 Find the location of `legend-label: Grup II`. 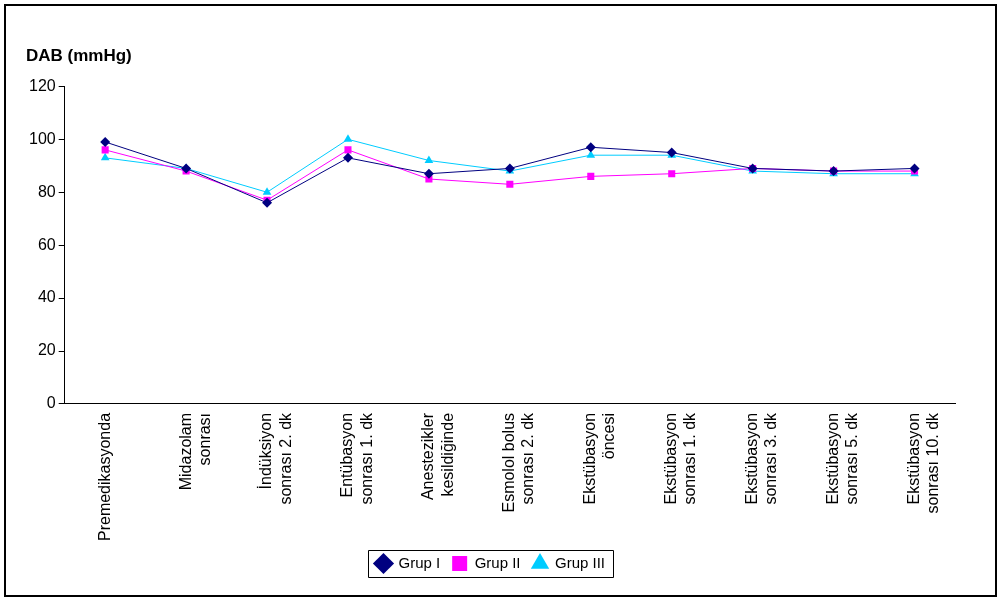

legend-label: Grup II is located at coordinates (497, 562).